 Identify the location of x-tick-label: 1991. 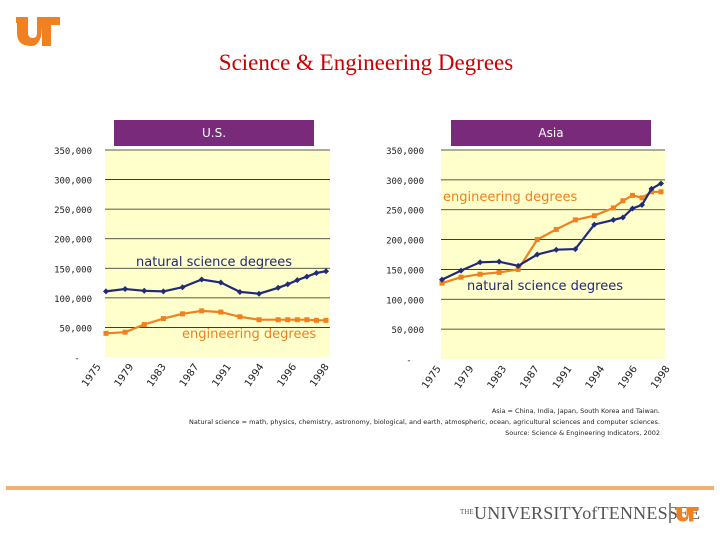
(563, 377).